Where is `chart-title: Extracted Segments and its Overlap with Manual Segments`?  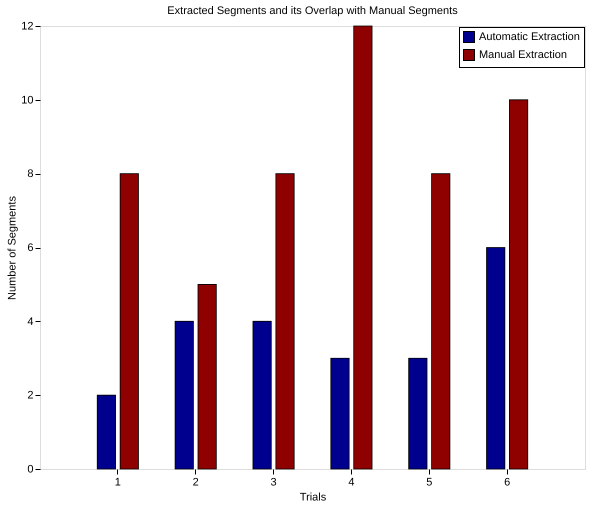
chart-title: Extracted Segments and its Overlap with Manual Segments is located at coordinates (312, 11).